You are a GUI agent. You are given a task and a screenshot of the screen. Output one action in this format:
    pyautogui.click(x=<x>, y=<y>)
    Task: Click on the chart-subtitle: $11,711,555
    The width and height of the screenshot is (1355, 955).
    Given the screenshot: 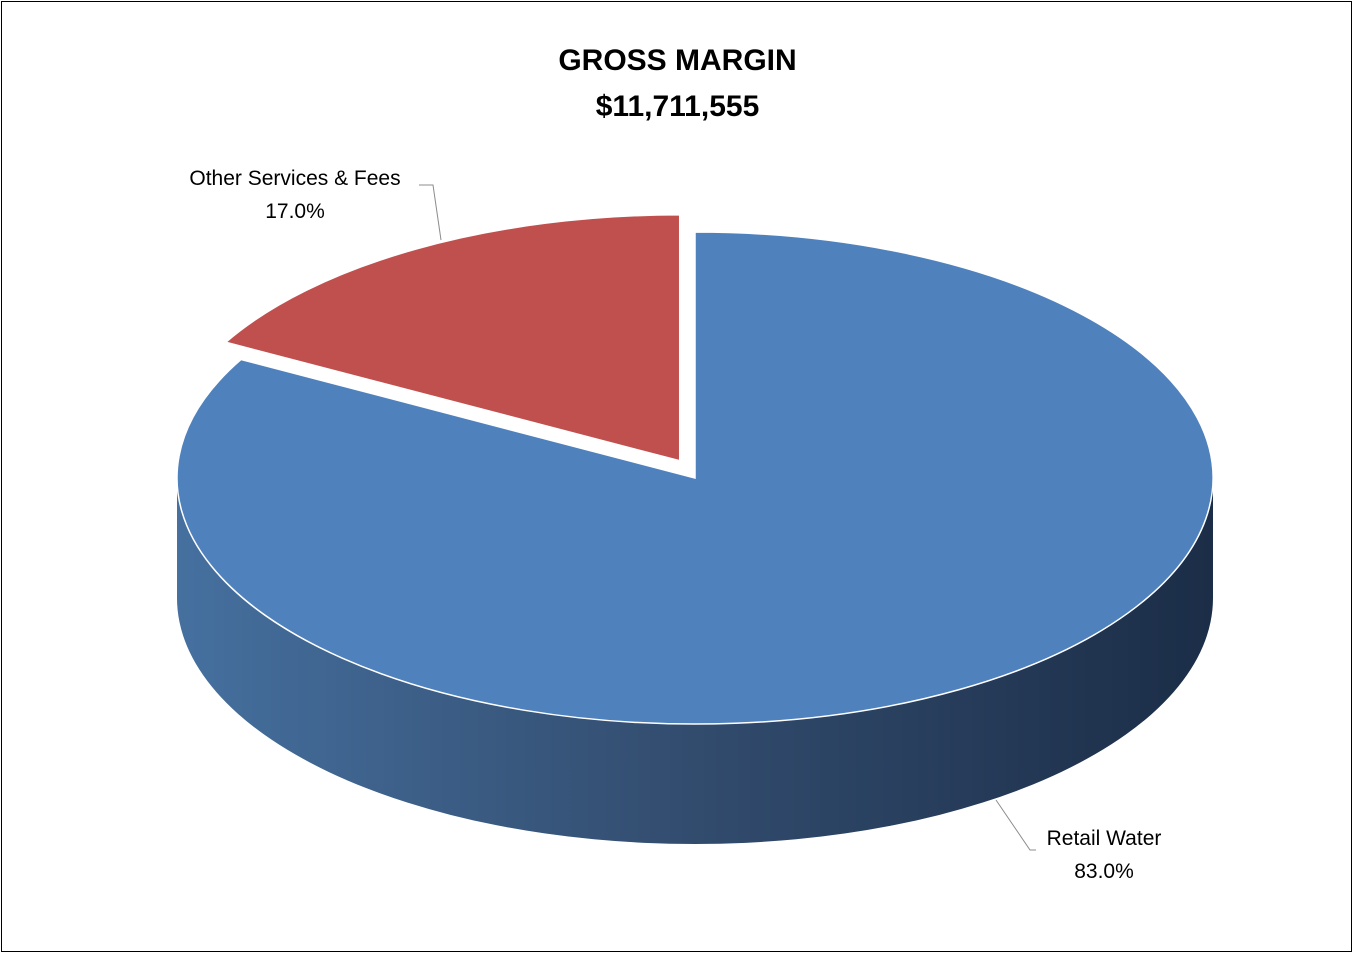 What is the action you would take?
    pyautogui.click(x=677, y=106)
    